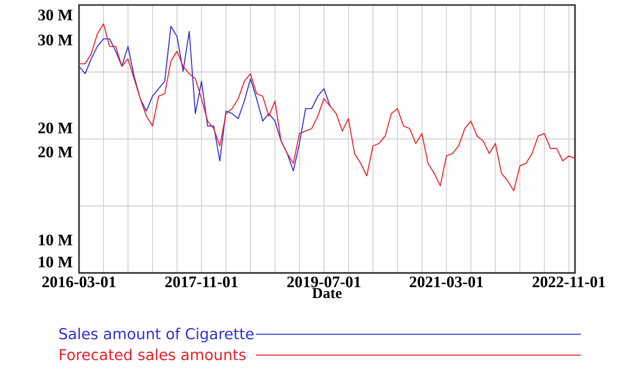  What do you see at coordinates (446, 282) in the screenshot?
I see `x-tick-label: 2021-03-01` at bounding box center [446, 282].